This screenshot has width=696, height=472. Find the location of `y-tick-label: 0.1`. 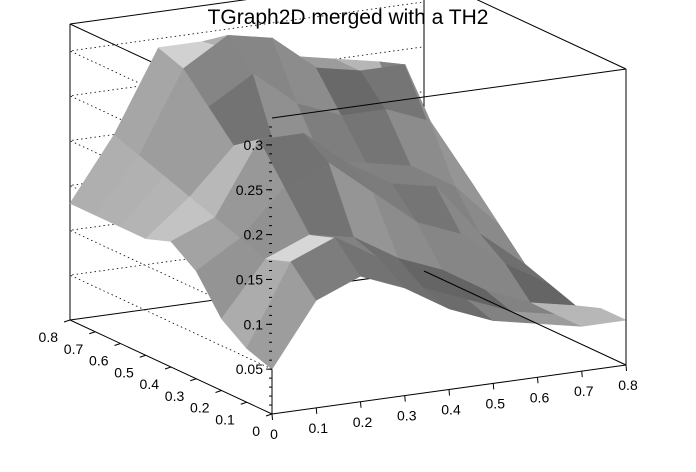

y-tick-label: 0.1 is located at coordinates (225, 419).